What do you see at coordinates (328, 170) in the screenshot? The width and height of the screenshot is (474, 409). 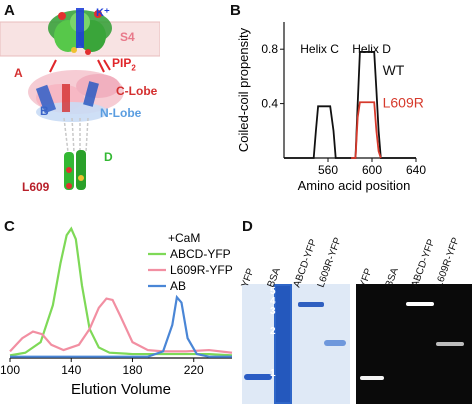 I see `x-tick-label: 560` at bounding box center [328, 170].